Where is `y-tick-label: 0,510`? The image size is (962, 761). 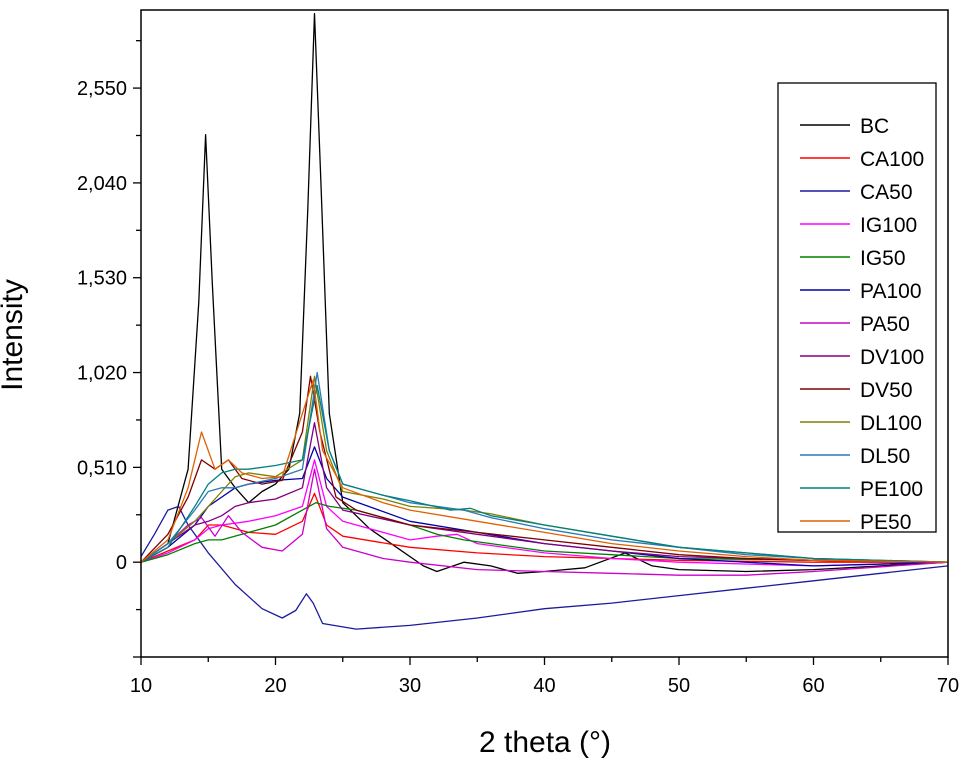
y-tick-label: 0,510 is located at coordinates (102, 468).